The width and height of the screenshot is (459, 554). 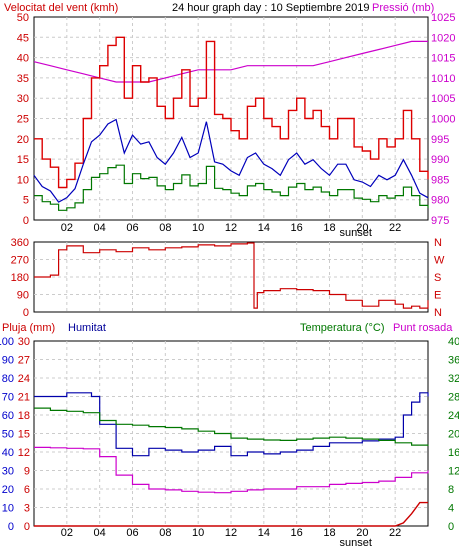 I want to click on humidity-tick-label: 80, so click(x=8, y=379).